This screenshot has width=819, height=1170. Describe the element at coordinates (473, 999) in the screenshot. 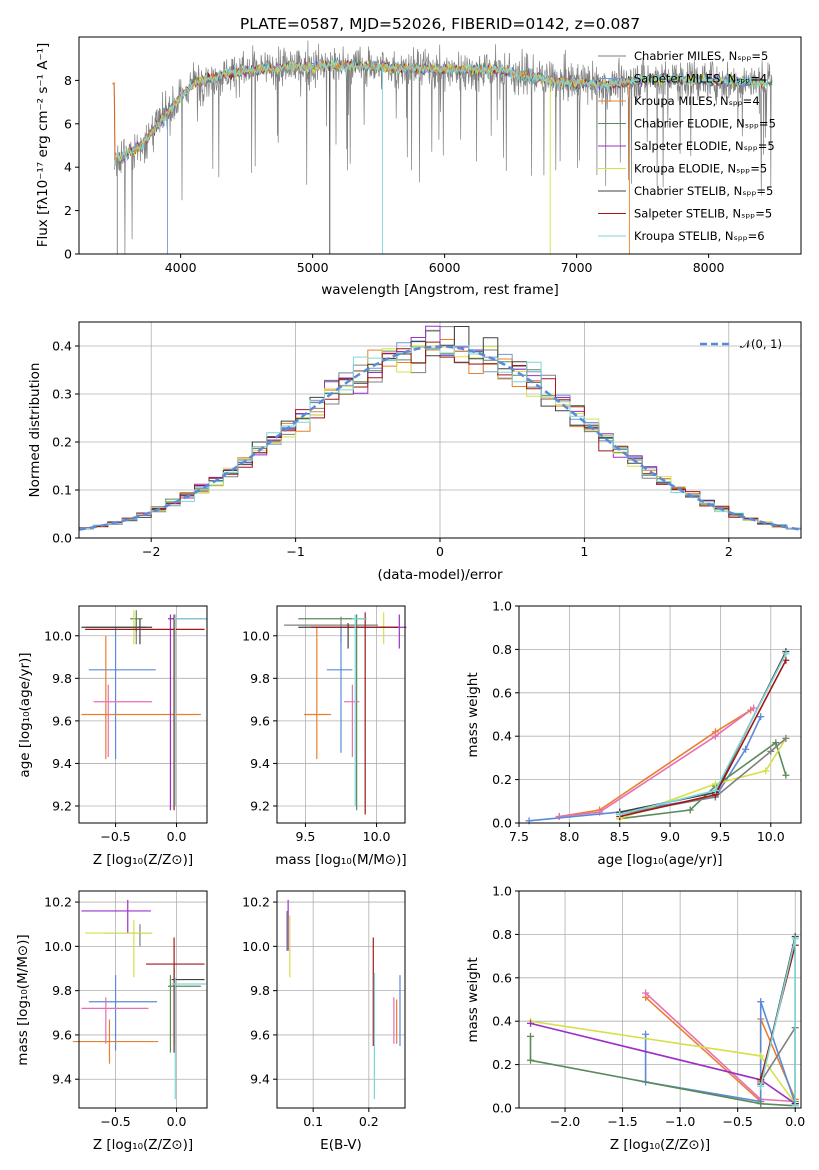

I see `weight-vs-Z-y-label: mass weight` at that location.